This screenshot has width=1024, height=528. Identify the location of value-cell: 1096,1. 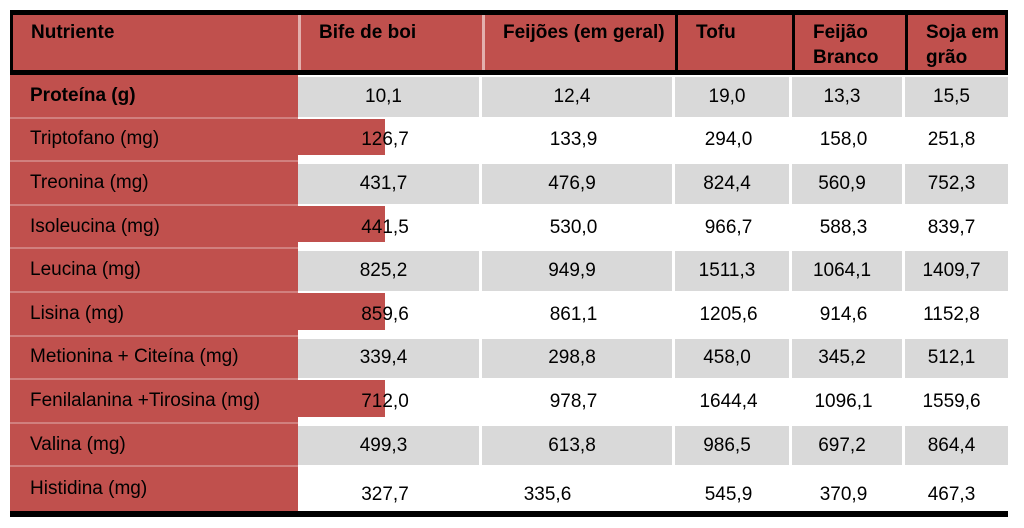
(843, 401).